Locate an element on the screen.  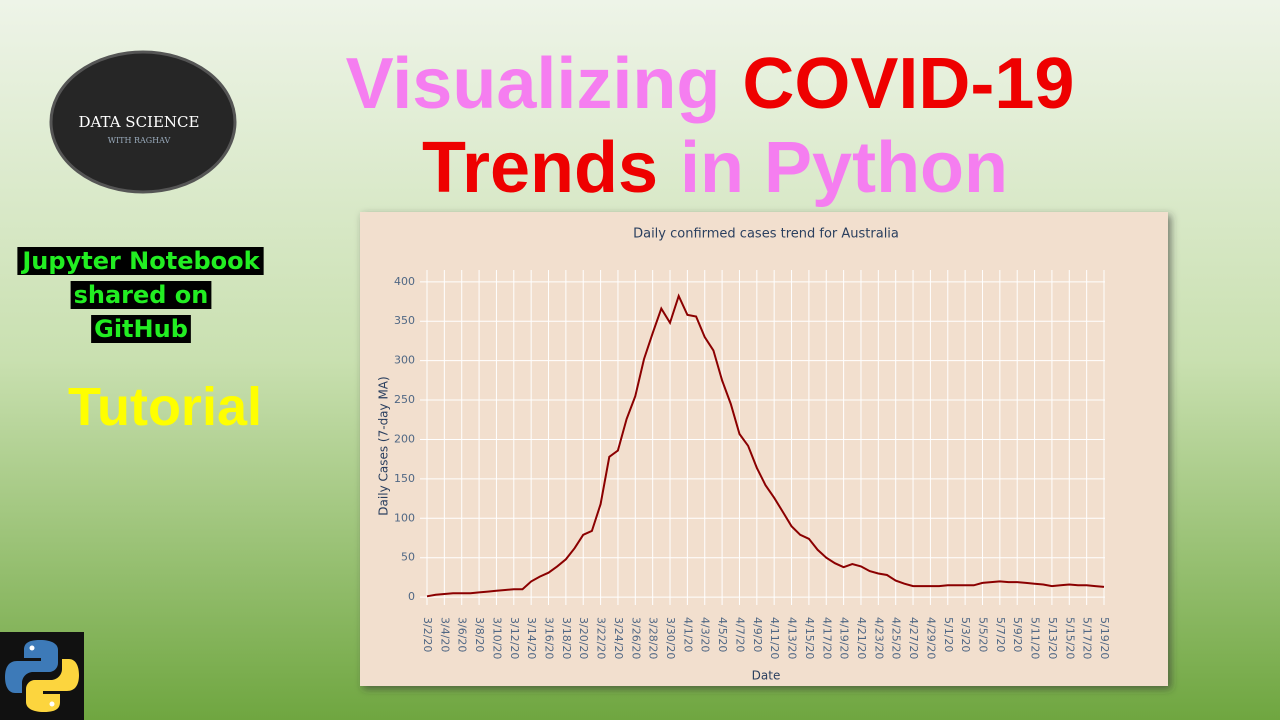
x-tick-label: 4/3/20 is located at coordinates (705, 634).